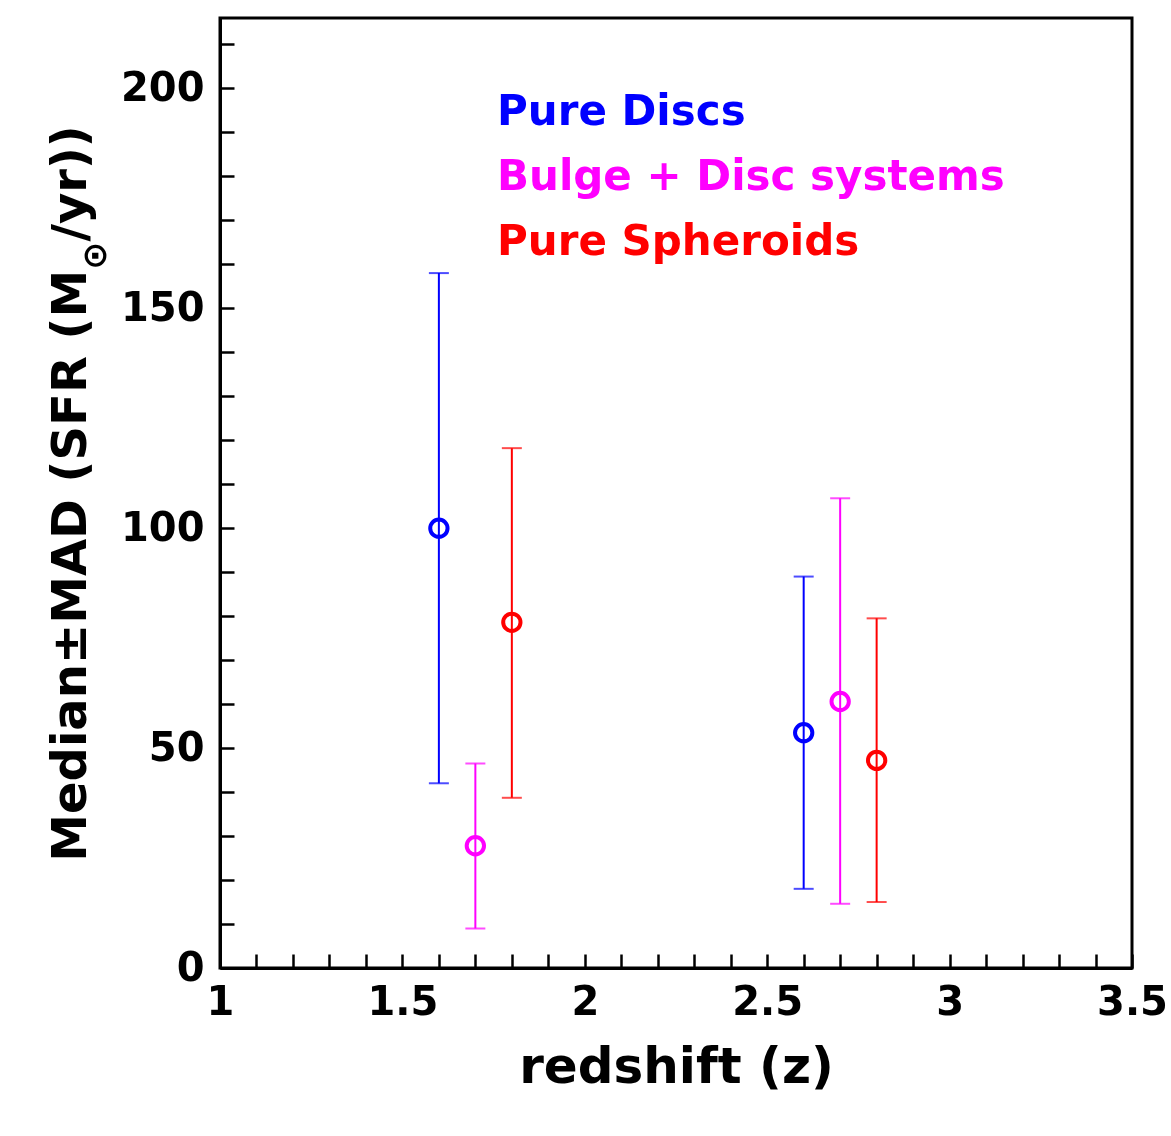 The height and width of the screenshot is (1136, 1171). Describe the element at coordinates (163, 526) in the screenshot. I see `y-tick-label: 100` at that location.